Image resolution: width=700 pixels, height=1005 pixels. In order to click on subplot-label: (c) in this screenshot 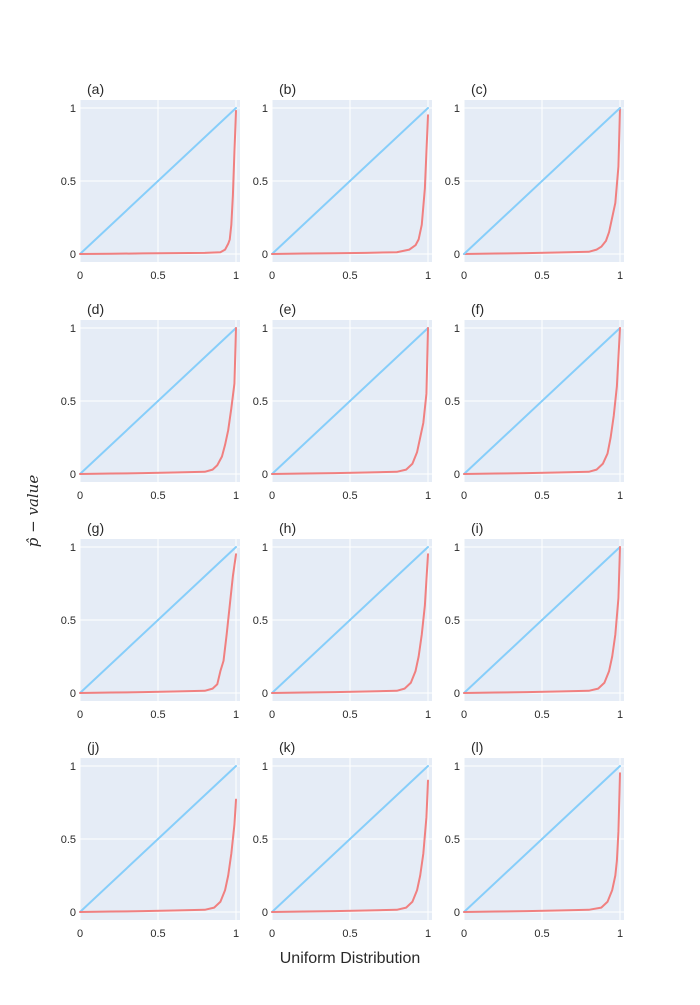, I will do `click(479, 89)`.